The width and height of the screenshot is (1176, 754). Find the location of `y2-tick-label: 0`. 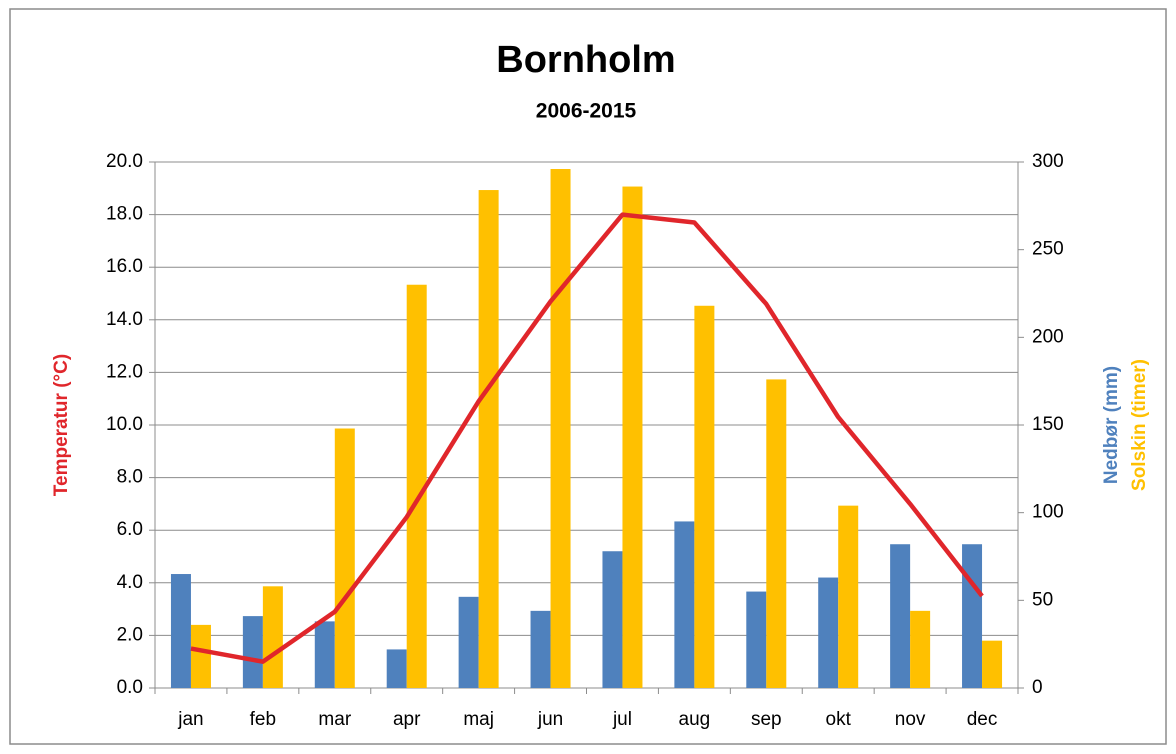

y2-tick-label: 0 is located at coordinates (1037, 687).